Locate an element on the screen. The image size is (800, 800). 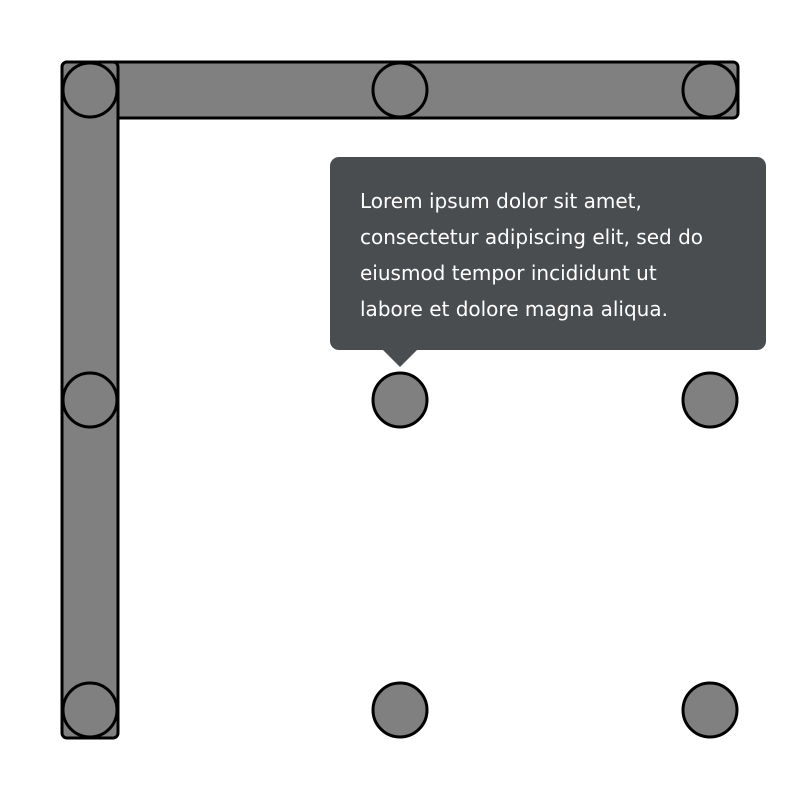
tooltip-line: Lorem ipsum dolor sit amet, is located at coordinates (501, 201).